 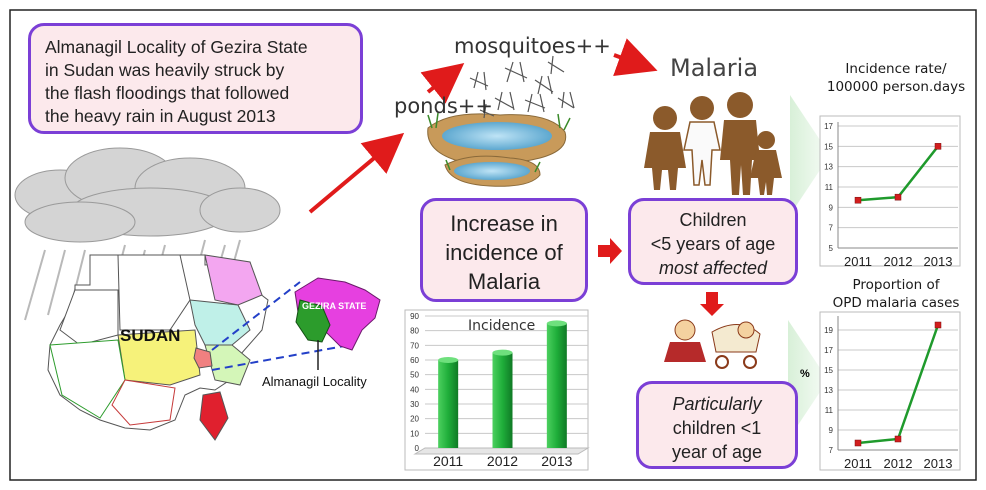 What do you see at coordinates (158, 347) in the screenshot?
I see `sudan-map-icon` at bounding box center [158, 347].